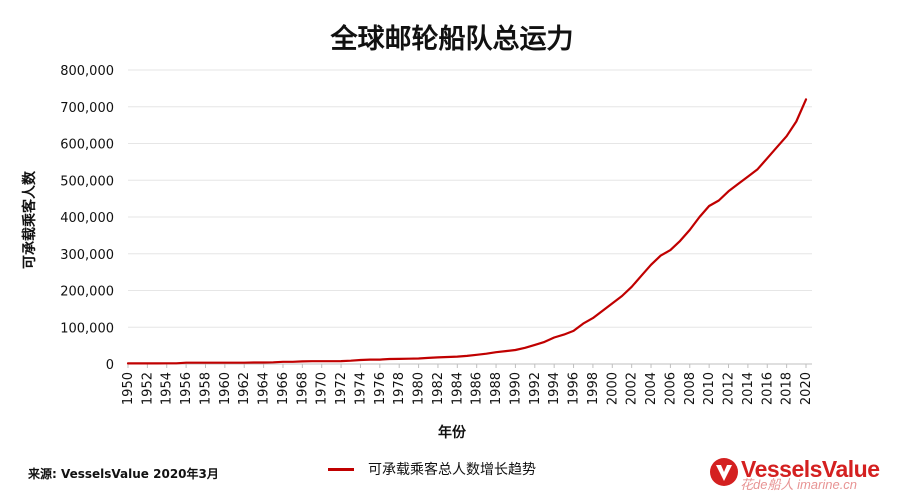 The image size is (900, 497). What do you see at coordinates (452, 432) in the screenshot?
I see `x-axis-label: 年份` at bounding box center [452, 432].